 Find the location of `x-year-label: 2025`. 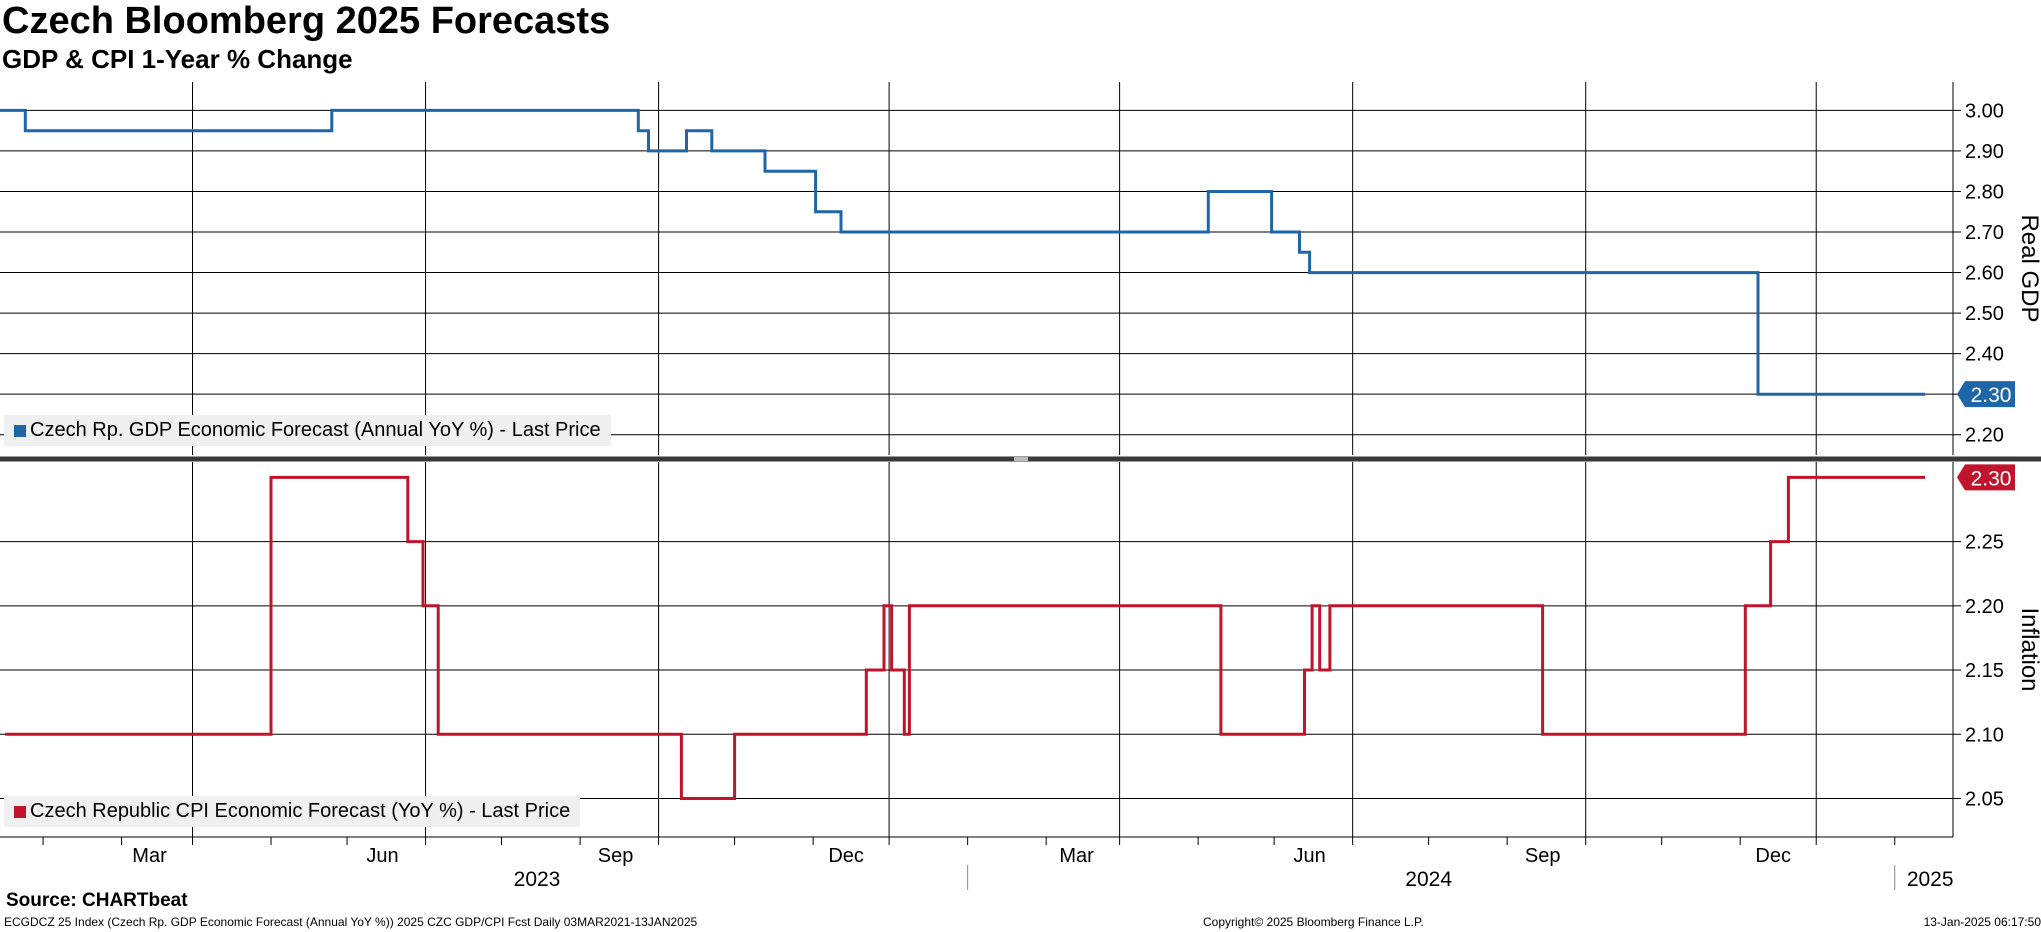

x-year-label: 2025 is located at coordinates (1930, 879).